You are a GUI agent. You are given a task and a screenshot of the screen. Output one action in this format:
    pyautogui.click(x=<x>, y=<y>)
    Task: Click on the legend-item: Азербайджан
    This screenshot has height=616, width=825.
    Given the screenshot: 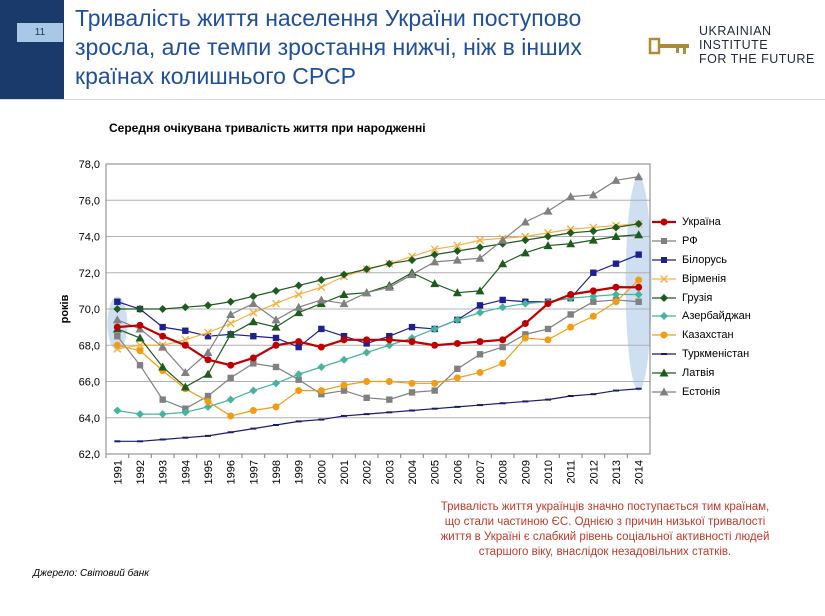 What is the action you would take?
    pyautogui.click(x=700, y=316)
    